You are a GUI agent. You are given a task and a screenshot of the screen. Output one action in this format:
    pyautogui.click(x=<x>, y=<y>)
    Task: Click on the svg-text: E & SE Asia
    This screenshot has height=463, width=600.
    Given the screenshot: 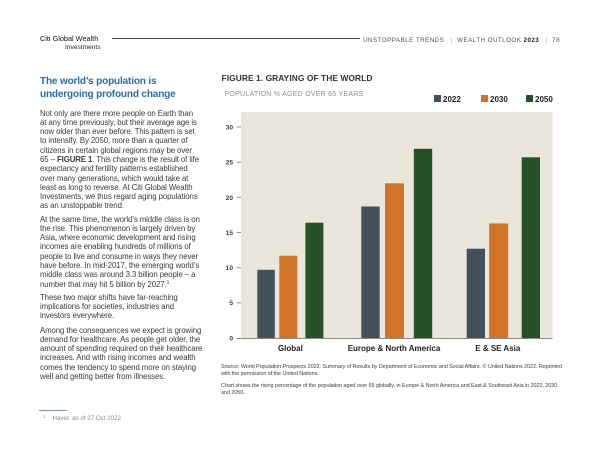 What is the action you would take?
    pyautogui.click(x=498, y=348)
    